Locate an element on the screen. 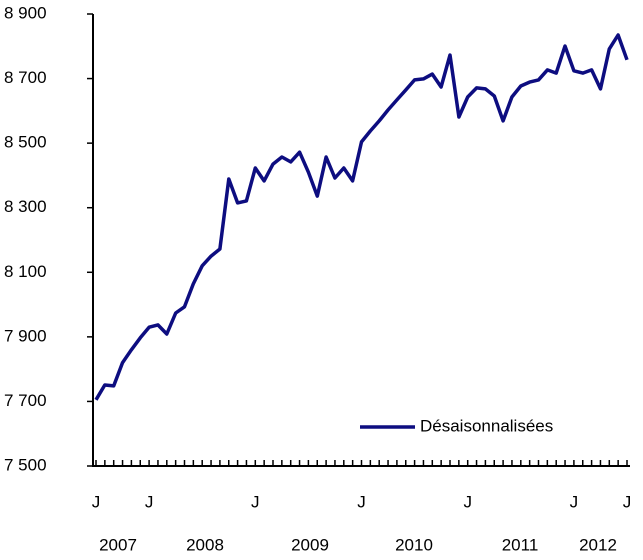 The width and height of the screenshot is (643, 560). y-tick-label: 8 700 is located at coordinates (25, 77).